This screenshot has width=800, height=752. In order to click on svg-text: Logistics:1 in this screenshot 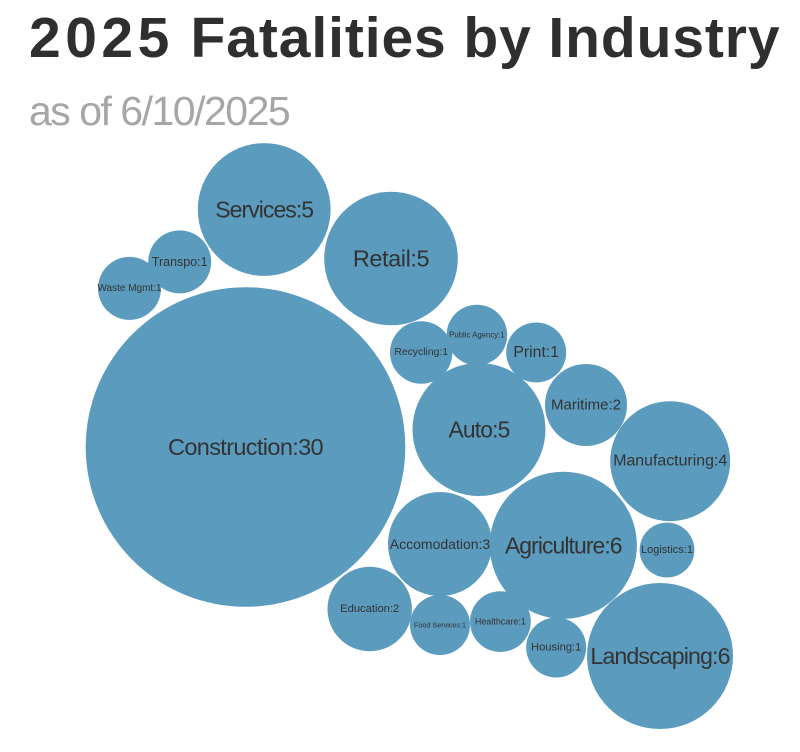, I will do `click(667, 550)`.